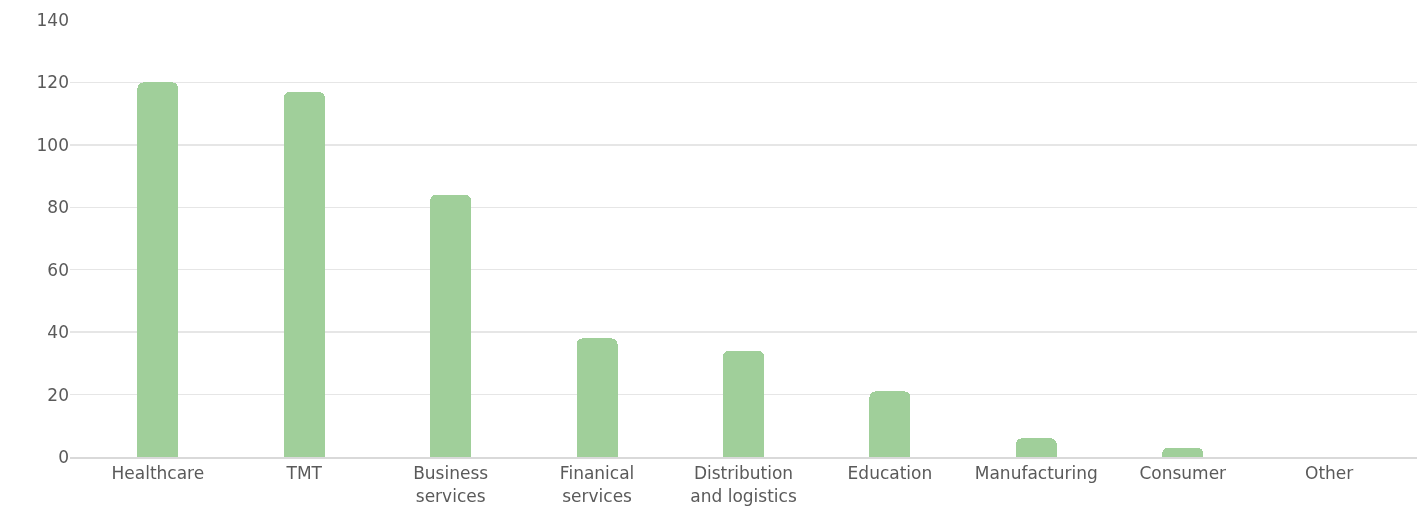 The image size is (1427, 527). I want to click on x-tick-label: Healthcare, so click(158, 473).